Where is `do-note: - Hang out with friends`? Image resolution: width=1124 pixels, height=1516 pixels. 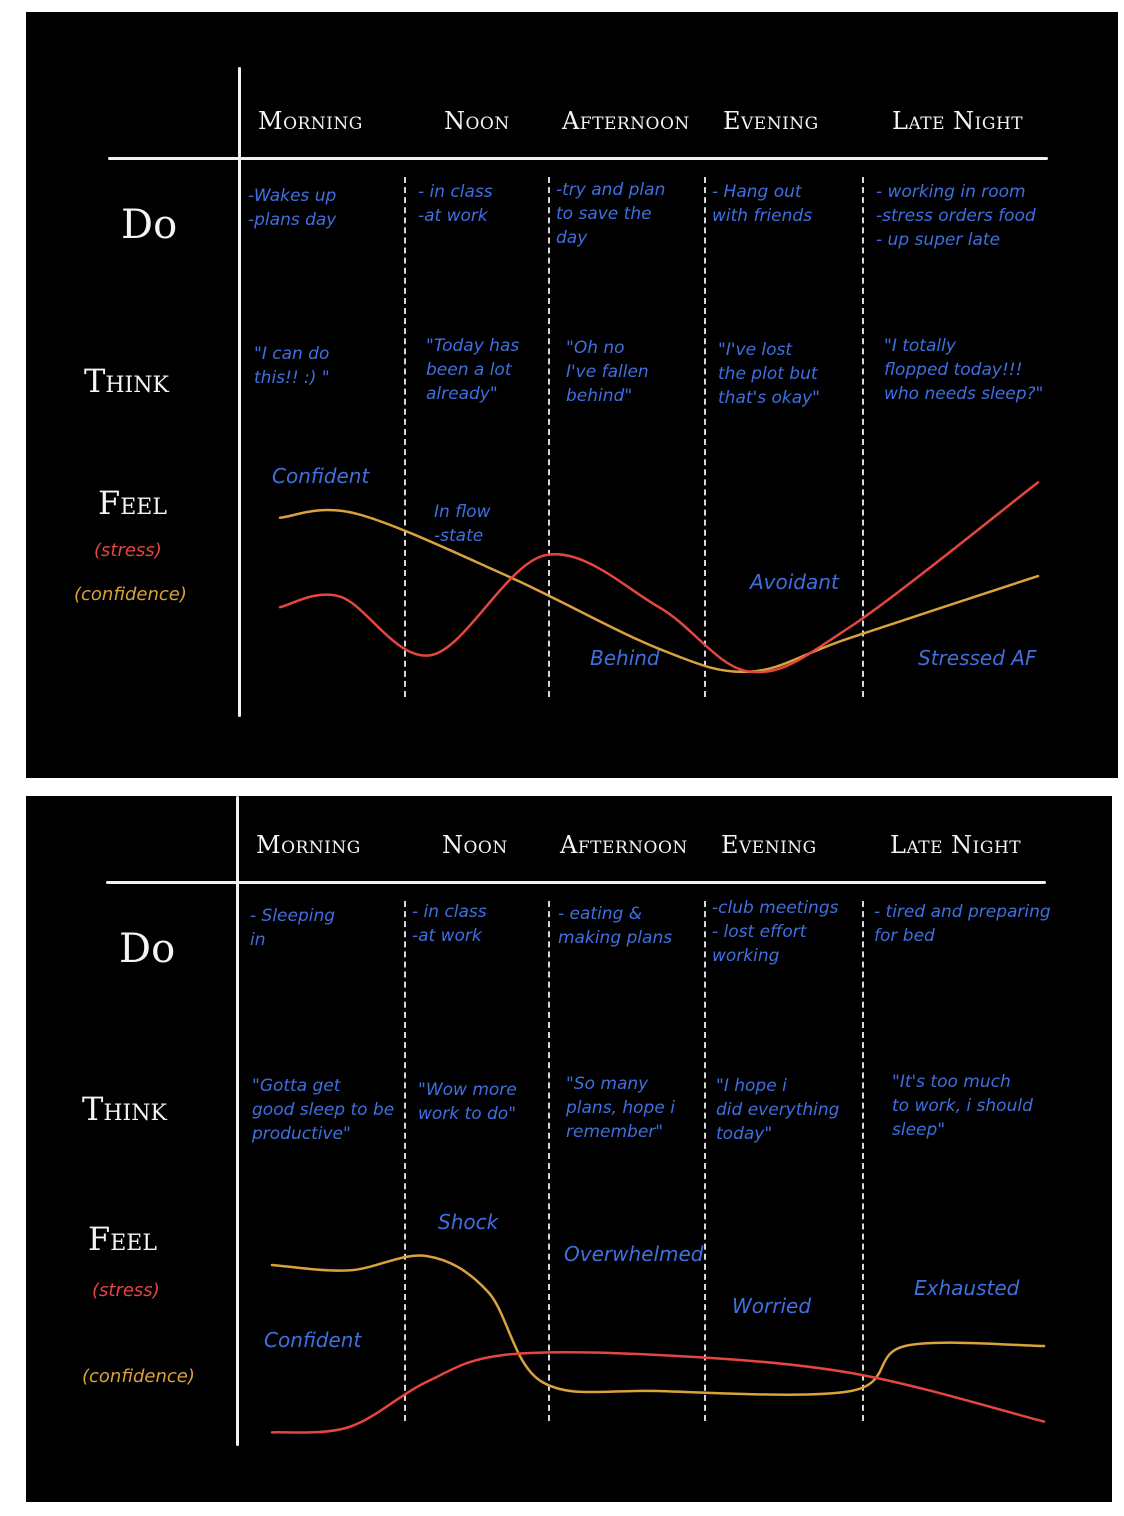
do-note: - Hang out with friends is located at coordinates (762, 204).